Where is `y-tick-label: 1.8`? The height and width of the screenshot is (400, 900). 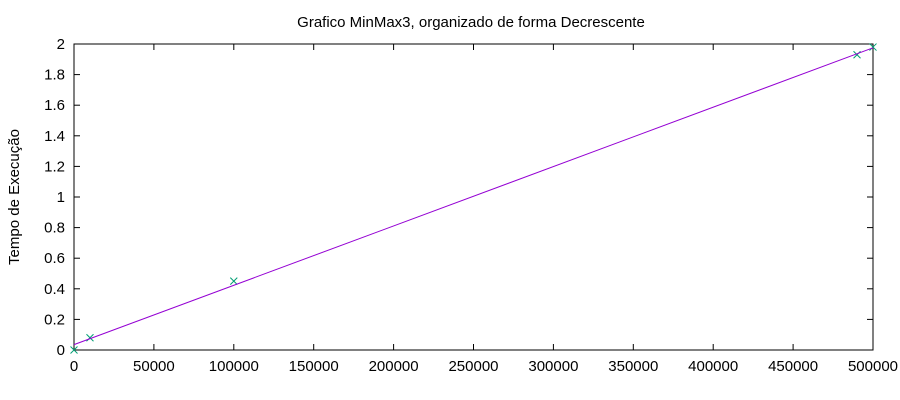 y-tick-label: 1.8 is located at coordinates (54, 75).